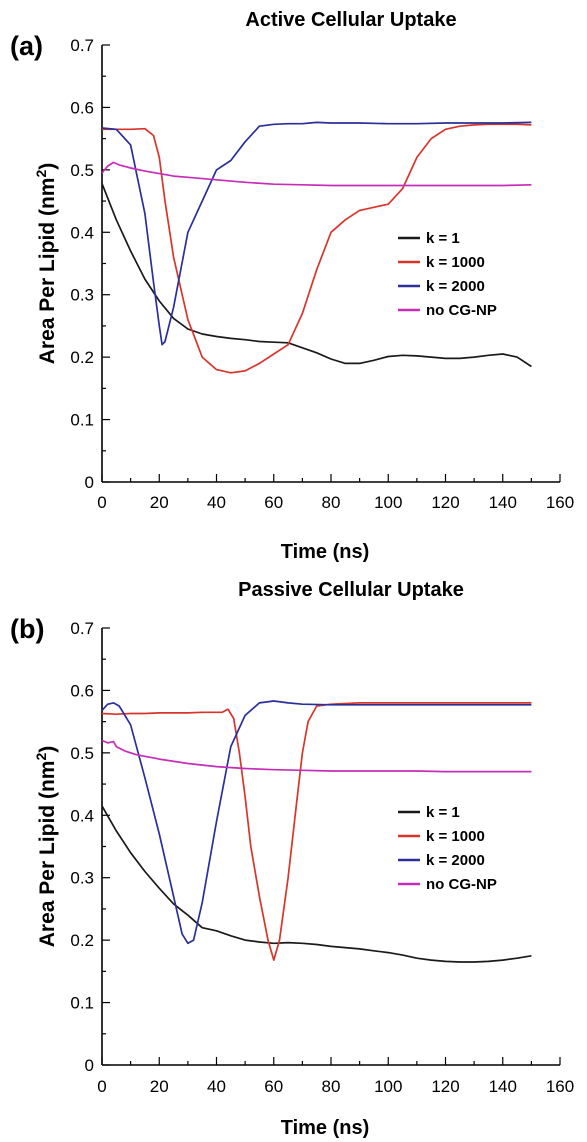  I want to click on panel-label: (a), so click(26, 46).